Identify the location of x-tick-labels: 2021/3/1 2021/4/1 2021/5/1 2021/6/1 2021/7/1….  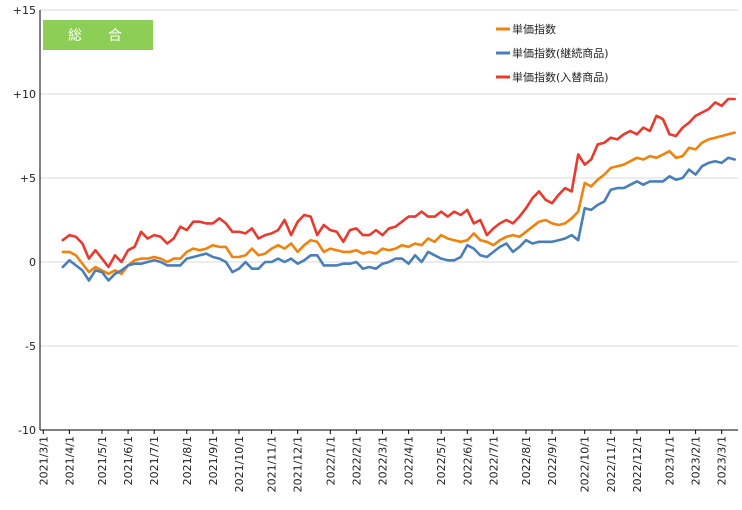
(383, 461).